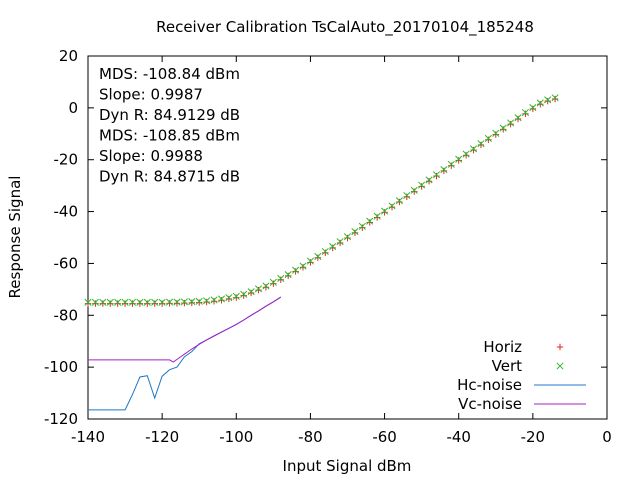  I want to click on legend-item-horiz: Horiz, so click(523, 347).